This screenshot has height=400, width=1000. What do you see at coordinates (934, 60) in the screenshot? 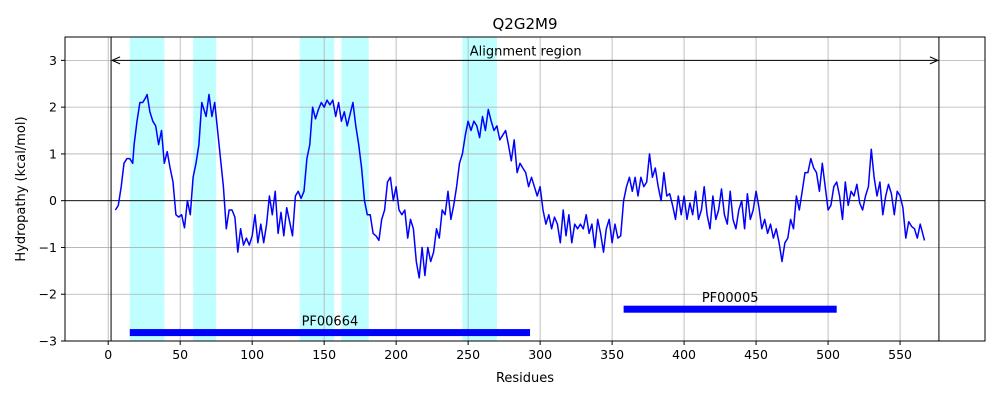
I see `arrow-head-right` at bounding box center [934, 60].